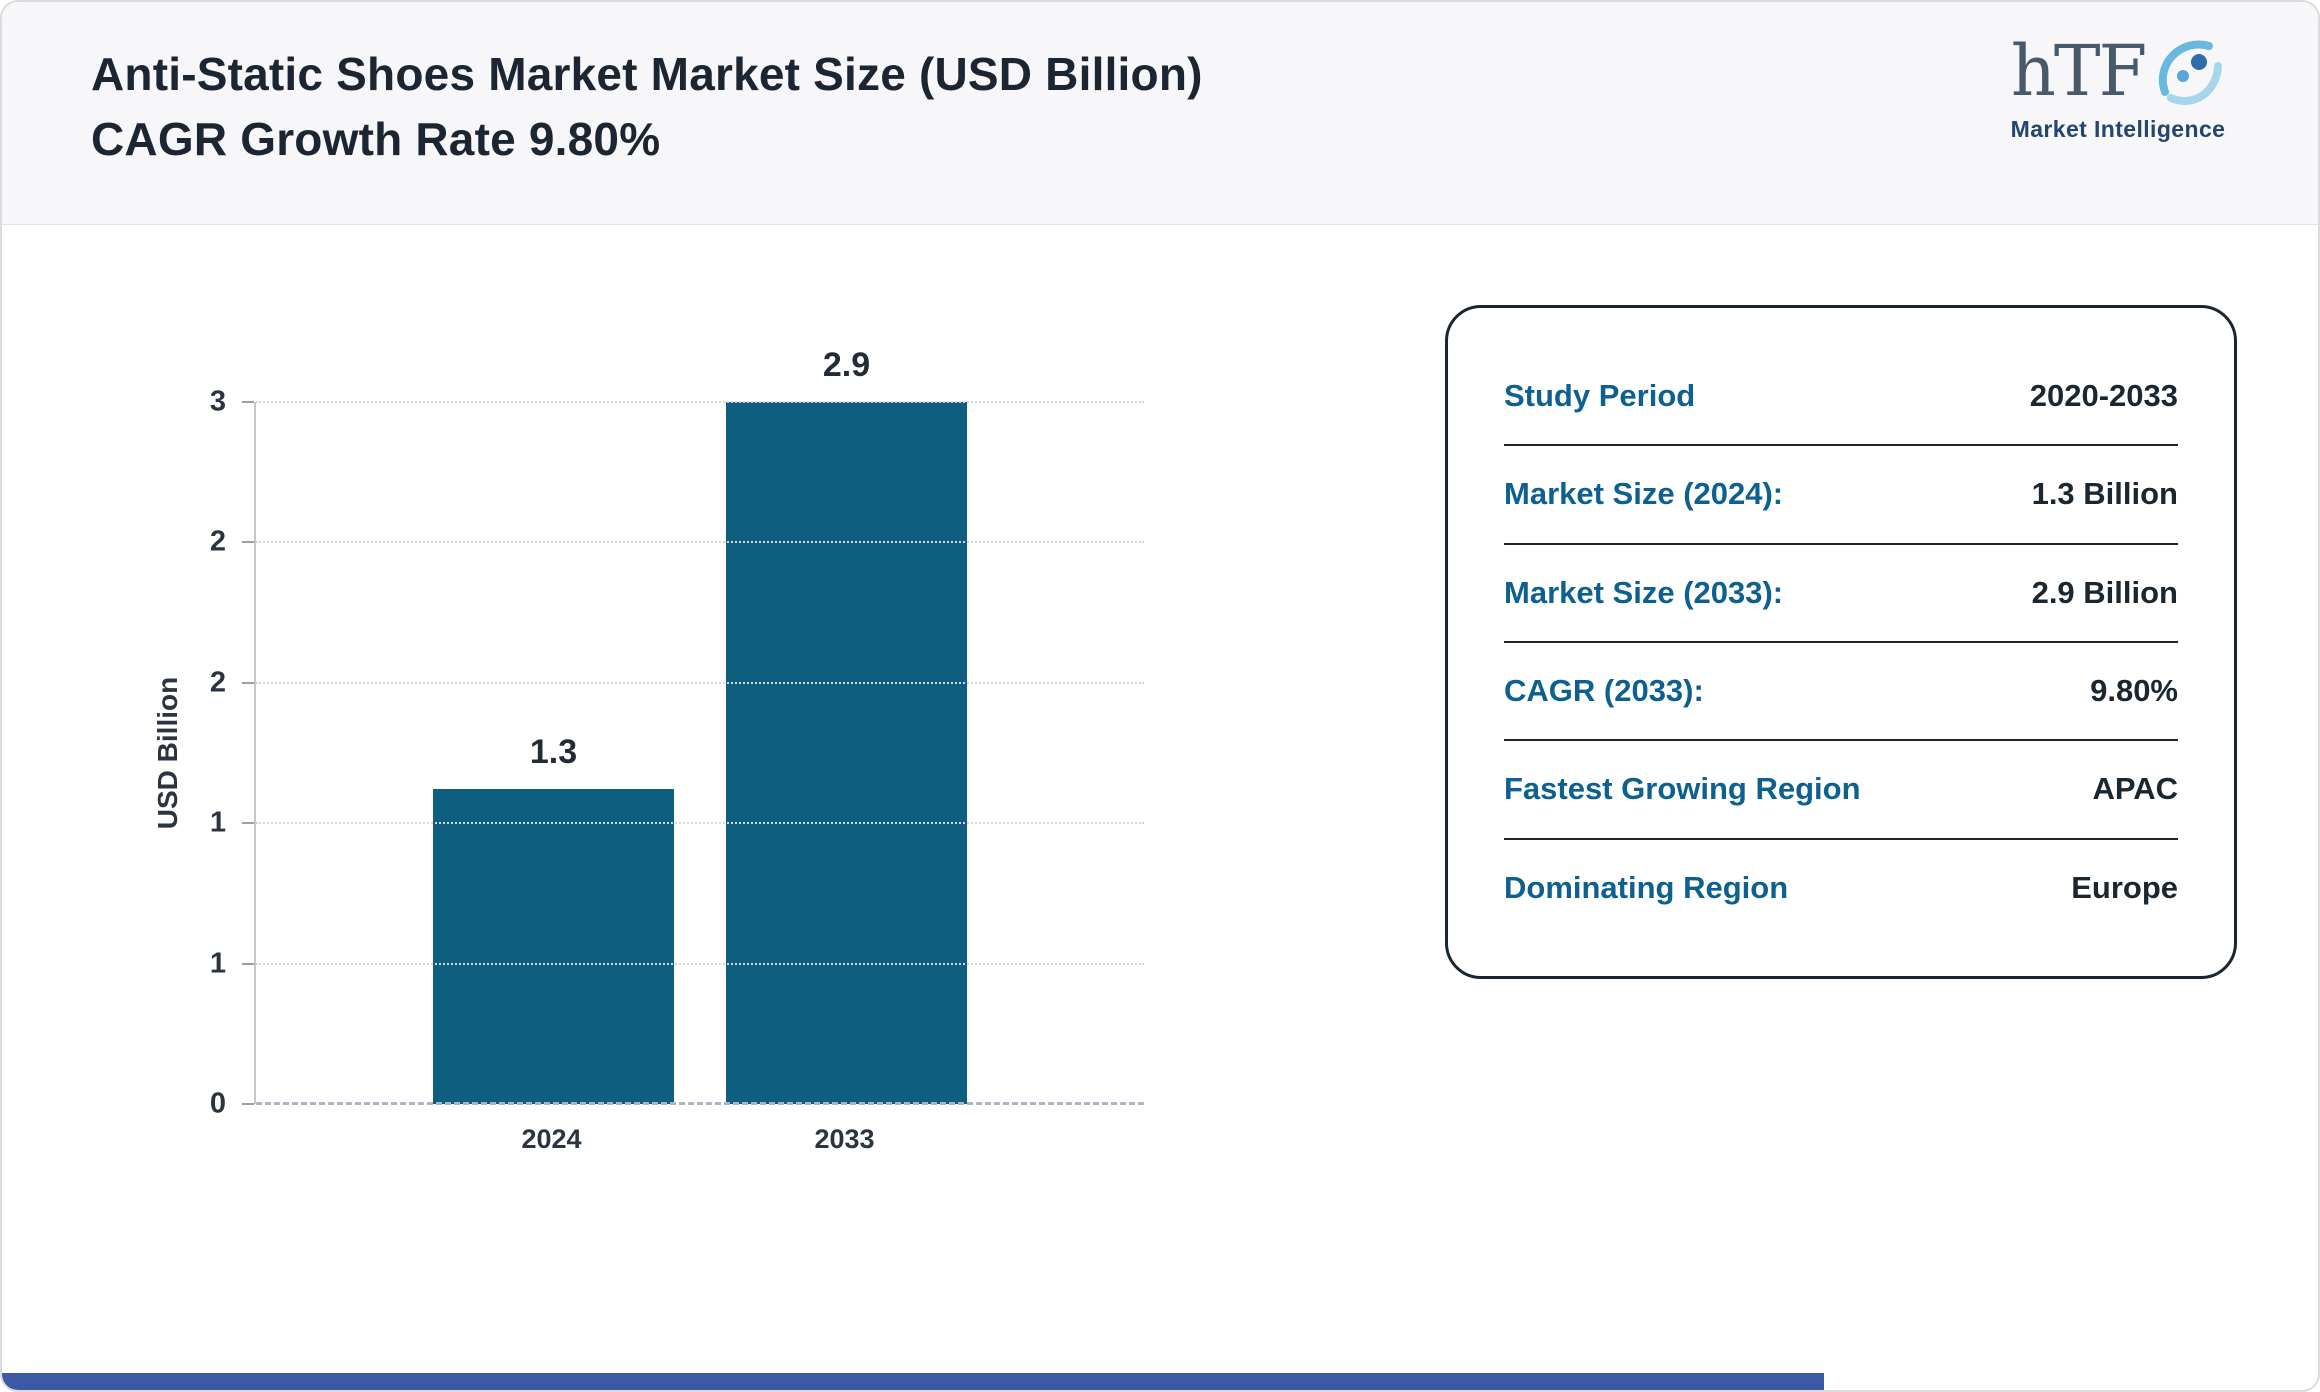 The height and width of the screenshot is (1392, 2320). What do you see at coordinates (1644, 494) in the screenshot?
I see `card-row-label: Market Size (2024):` at bounding box center [1644, 494].